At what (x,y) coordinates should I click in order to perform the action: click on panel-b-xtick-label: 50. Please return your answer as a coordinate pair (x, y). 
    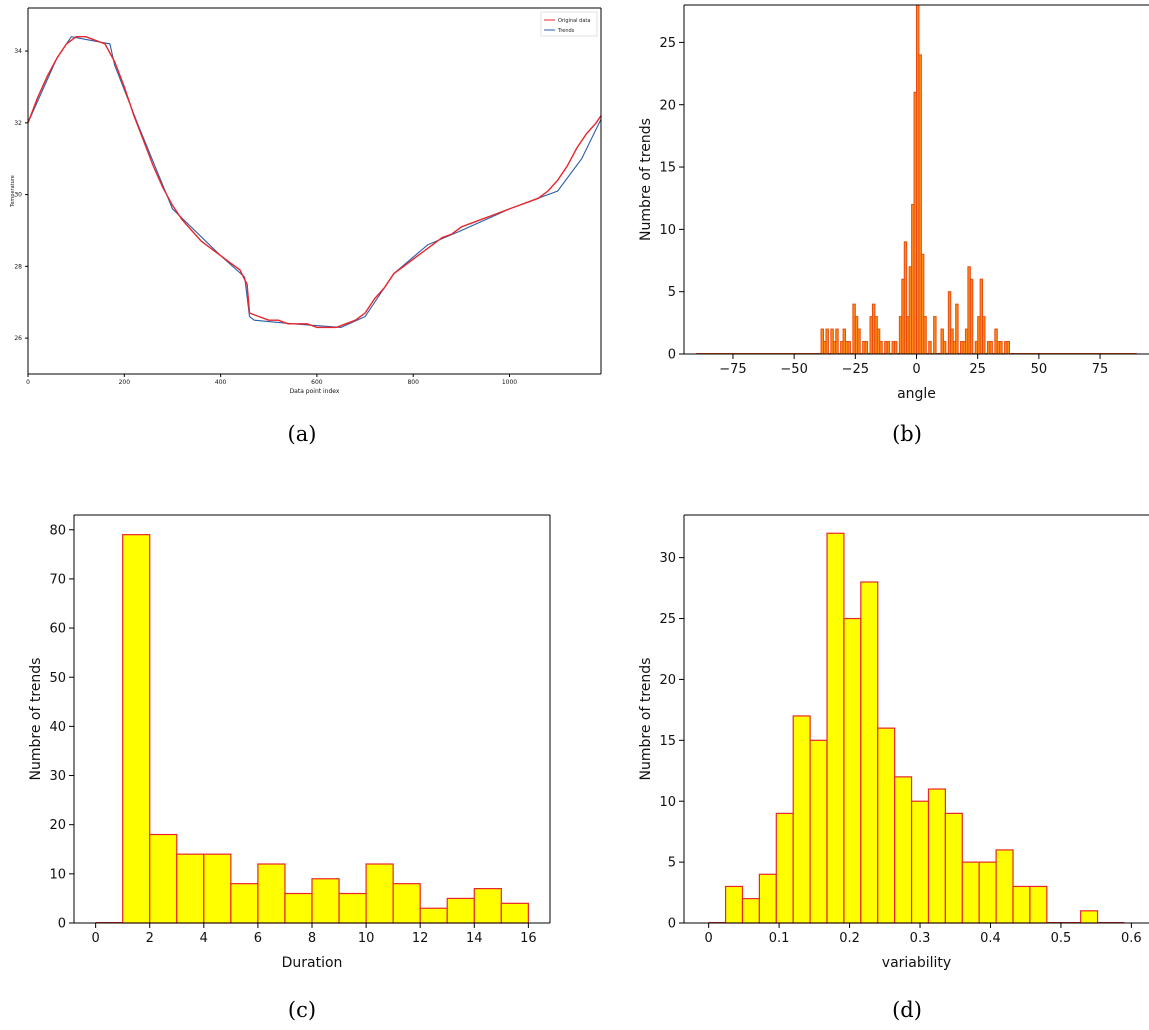
    Looking at the image, I should click on (1039, 369).